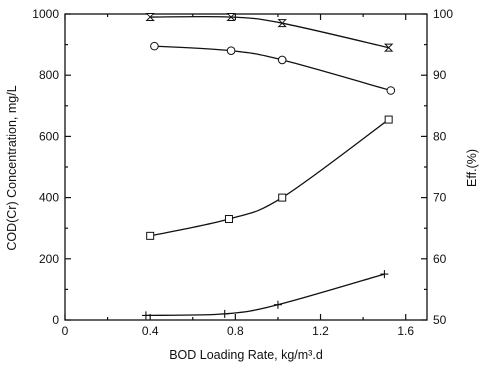 The image size is (486, 369). I want to click on x-tick-label: 1.2, so click(320, 331).